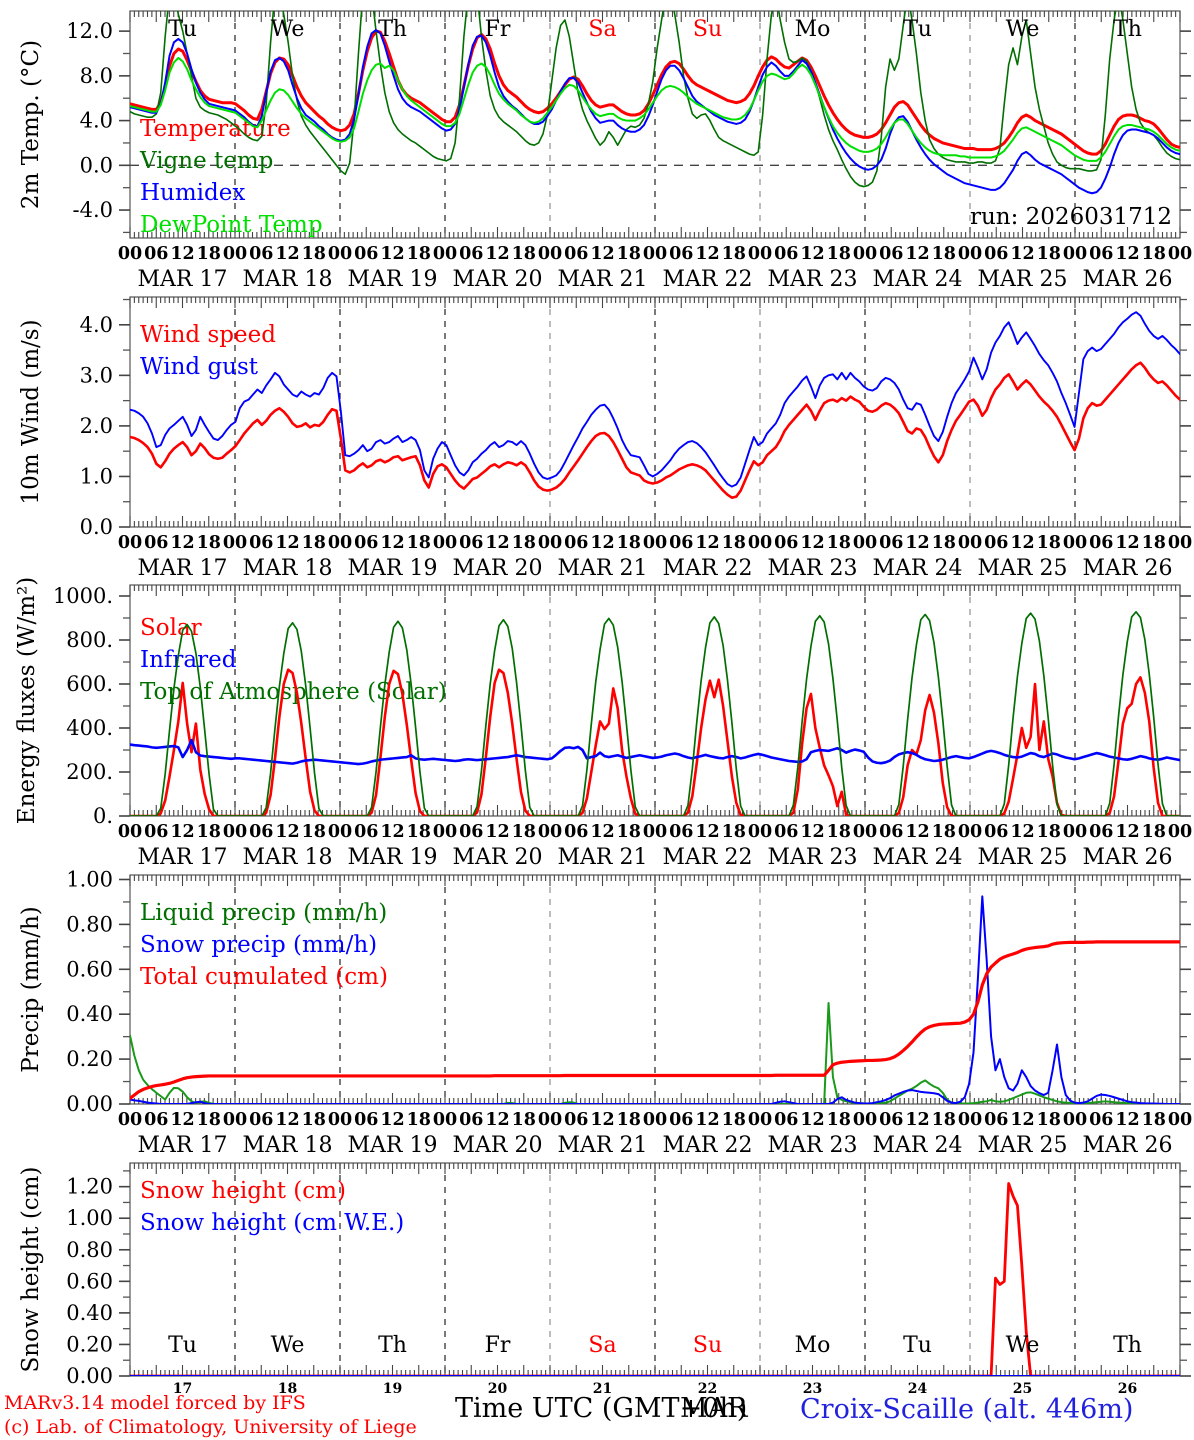 This screenshot has width=1194, height=1440. What do you see at coordinates (89, 772) in the screenshot?
I see `y-tick-label: 200.` at bounding box center [89, 772].